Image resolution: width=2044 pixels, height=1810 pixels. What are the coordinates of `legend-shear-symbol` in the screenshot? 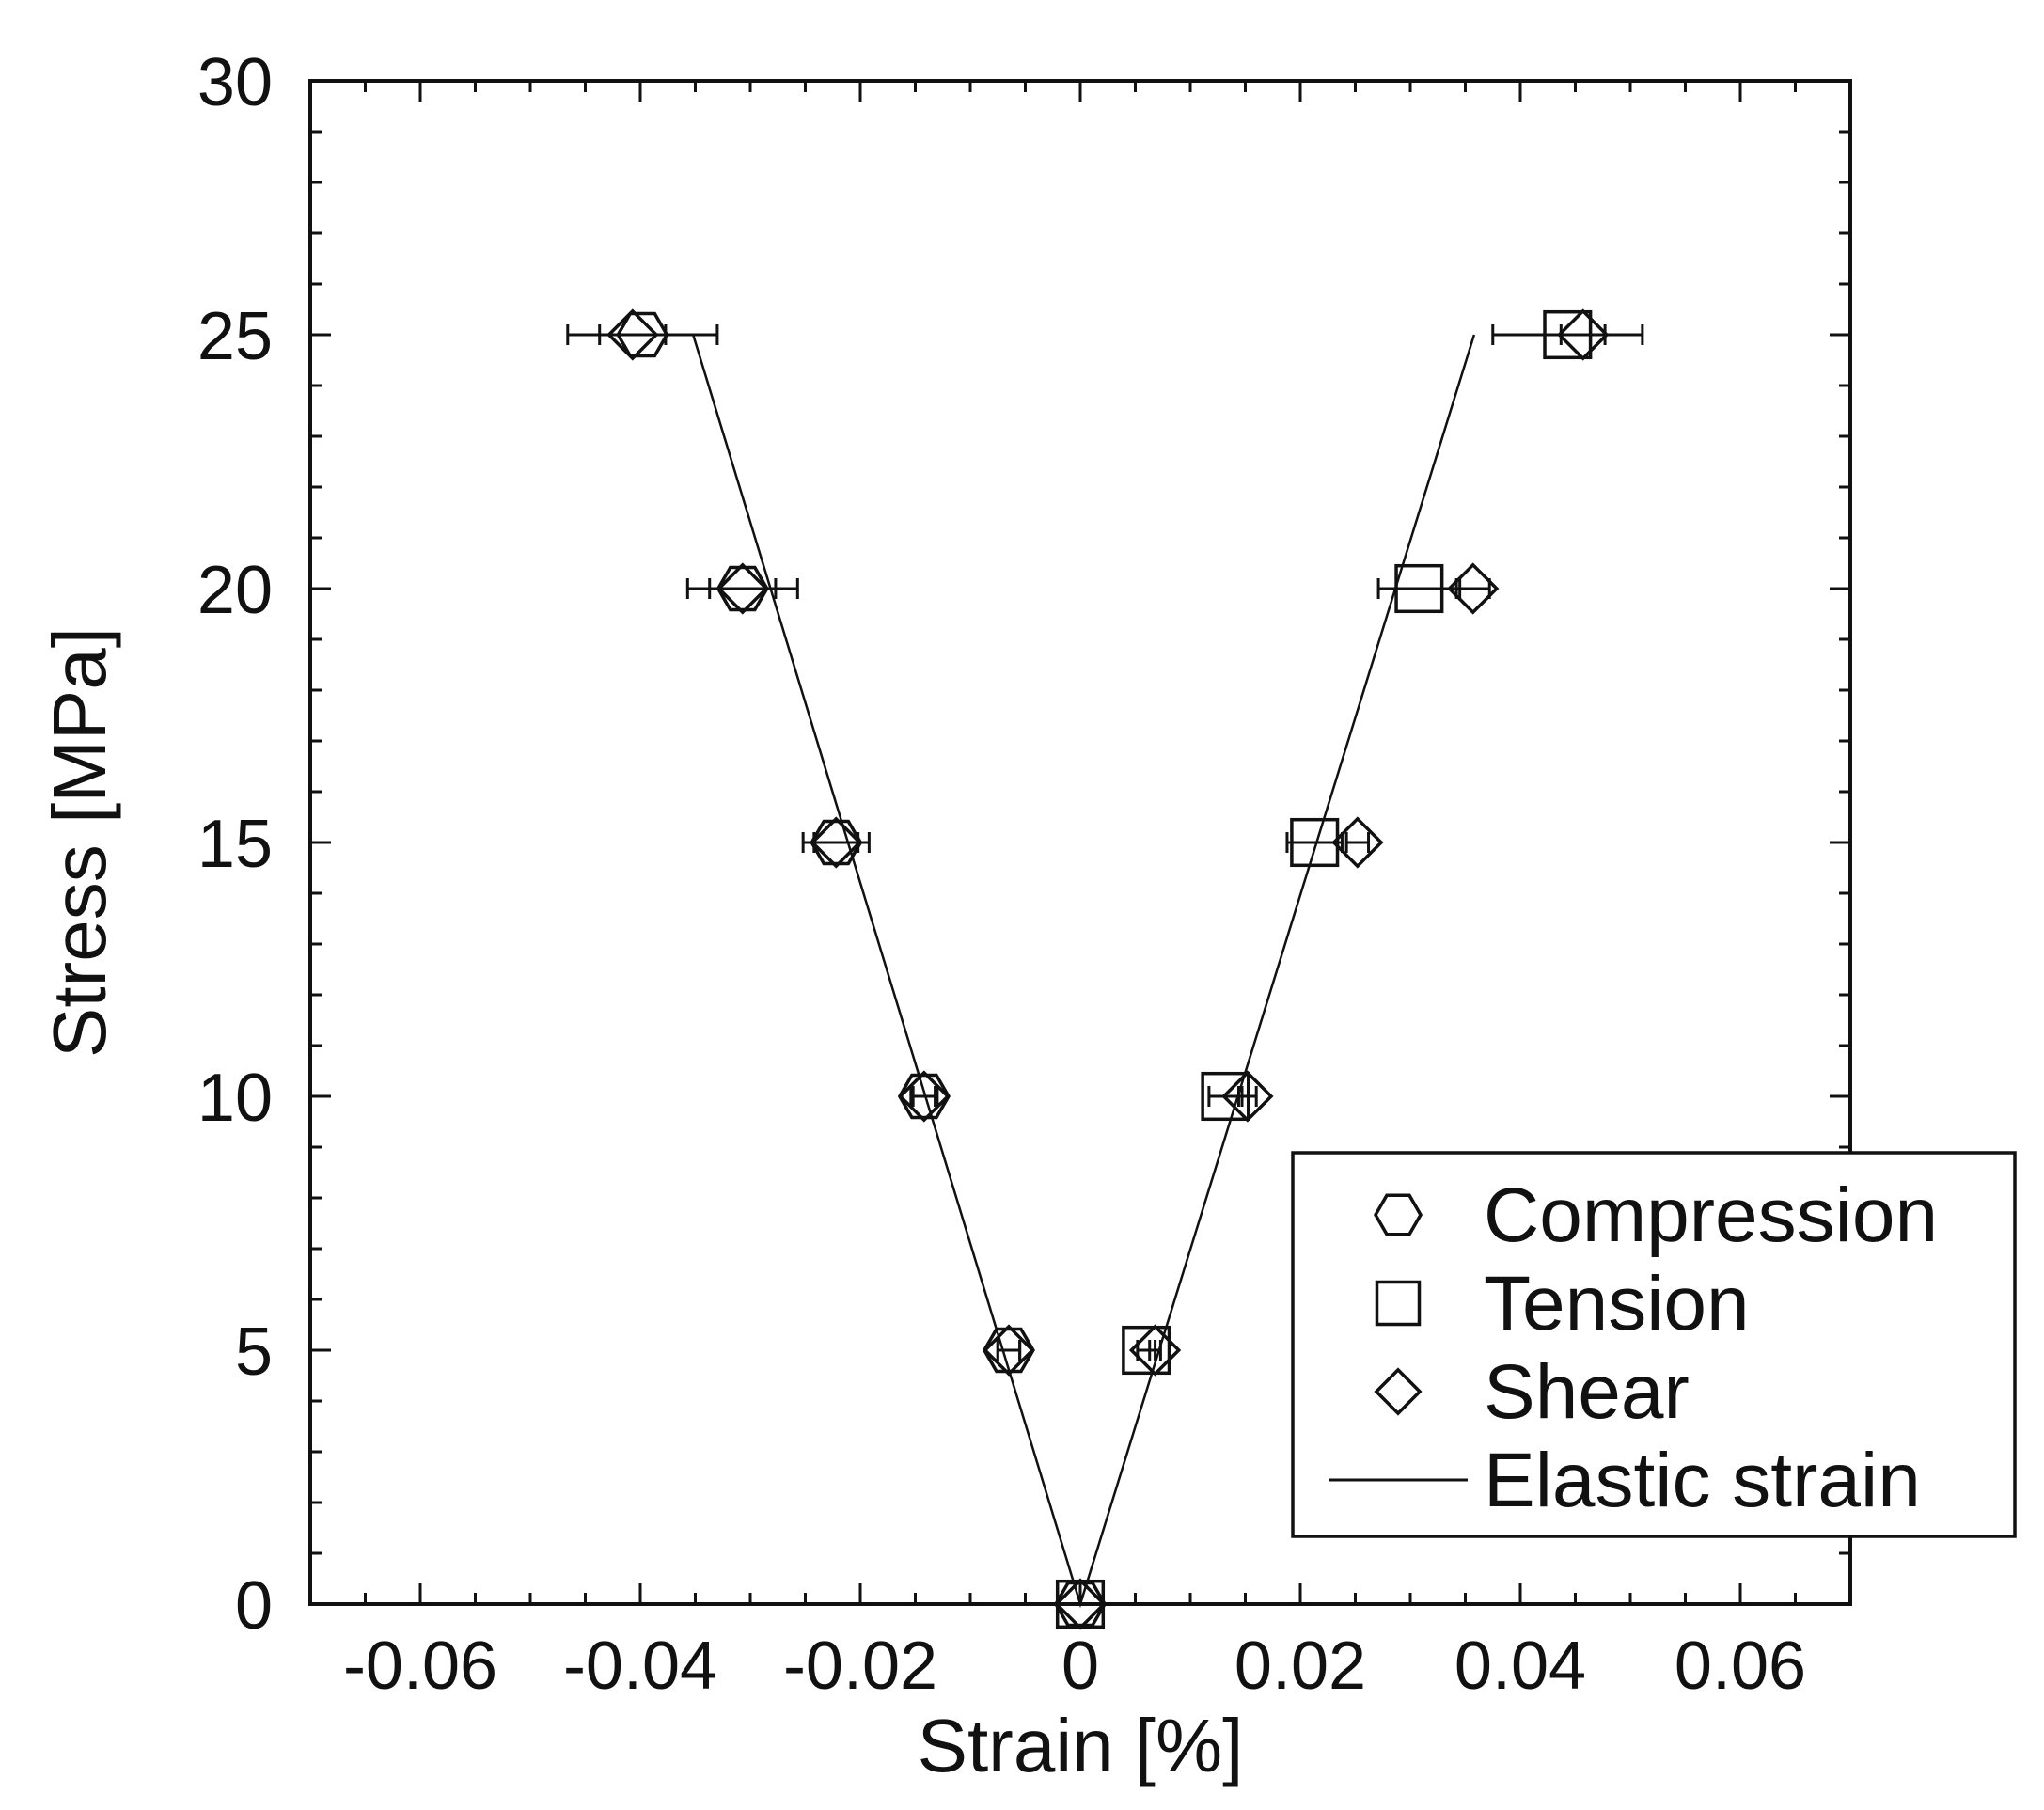 It's located at (1398, 1391).